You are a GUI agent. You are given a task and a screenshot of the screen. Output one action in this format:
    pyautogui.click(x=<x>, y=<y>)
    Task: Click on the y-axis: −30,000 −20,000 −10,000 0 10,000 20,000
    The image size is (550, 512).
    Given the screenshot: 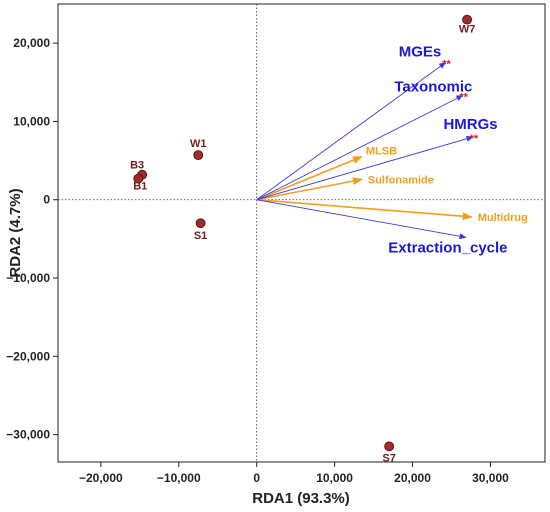 What is the action you would take?
    pyautogui.click(x=32, y=239)
    